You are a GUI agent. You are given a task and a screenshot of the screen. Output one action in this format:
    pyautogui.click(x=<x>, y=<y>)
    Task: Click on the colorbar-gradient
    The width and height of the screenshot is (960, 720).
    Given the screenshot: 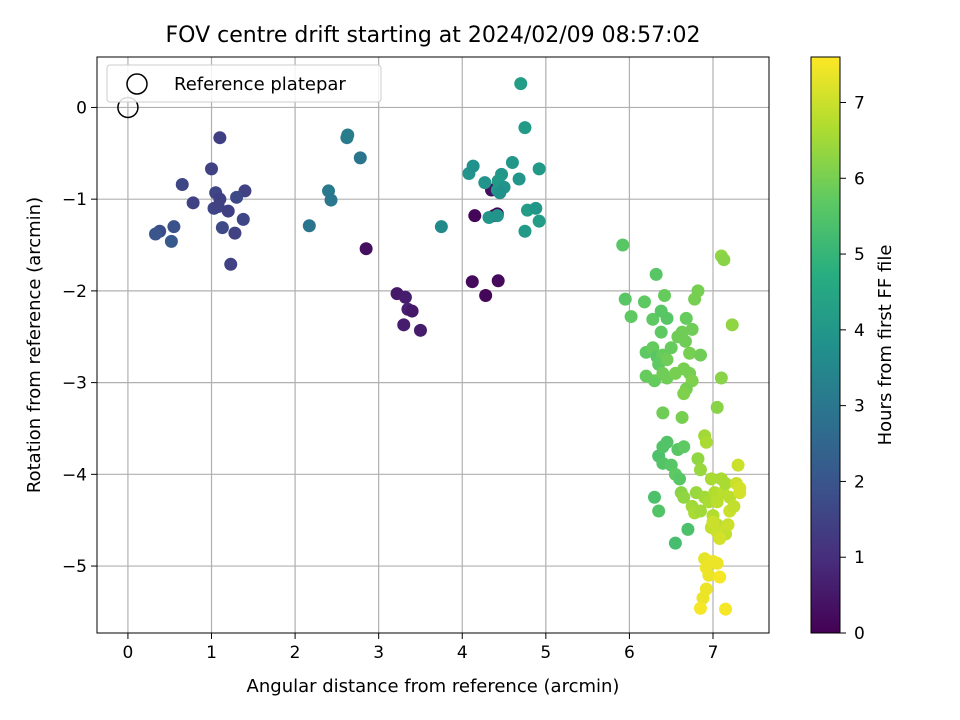 What is the action you would take?
    pyautogui.click(x=825, y=345)
    